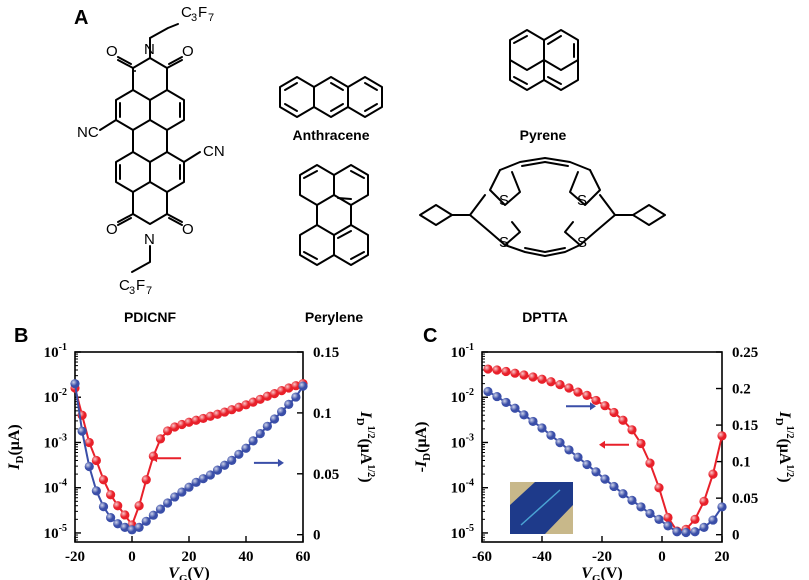  I want to click on c3f7-top-3: 3, so click(194, 18).